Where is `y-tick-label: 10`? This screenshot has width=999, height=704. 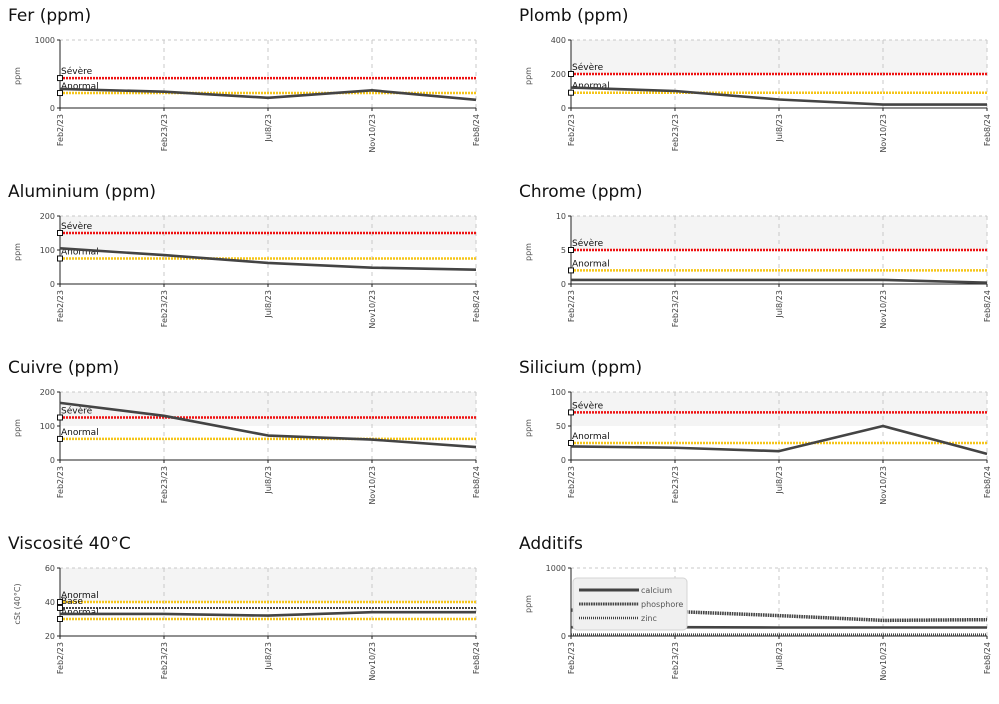
y-tick-label: 10 is located at coordinates (561, 216).